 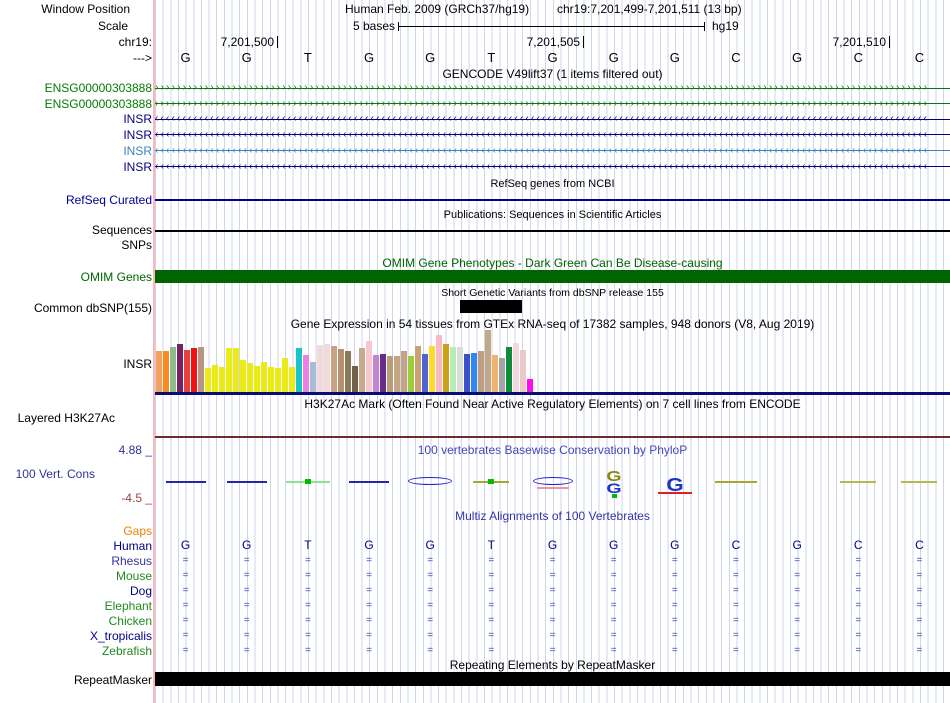 I want to click on repeatmasker-bar, so click(x=552, y=679).